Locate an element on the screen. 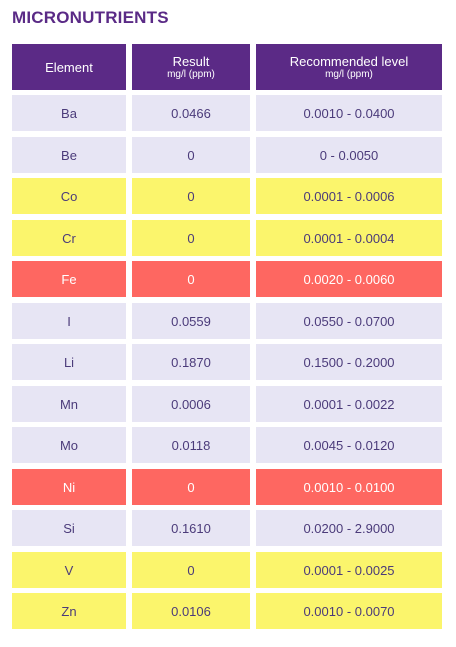  cell-recommended: 0.1500 - 0.2000 is located at coordinates (349, 362).